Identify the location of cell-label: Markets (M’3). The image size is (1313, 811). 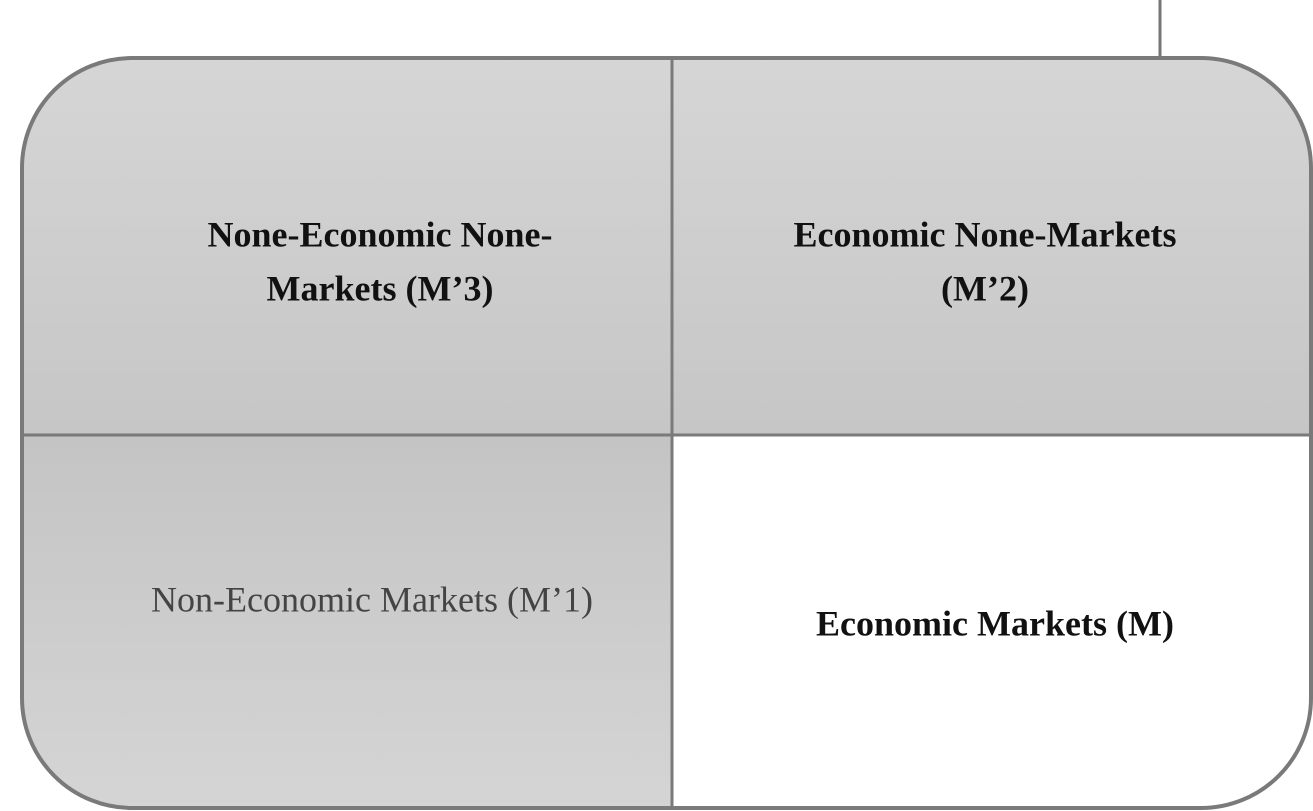
(380, 288).